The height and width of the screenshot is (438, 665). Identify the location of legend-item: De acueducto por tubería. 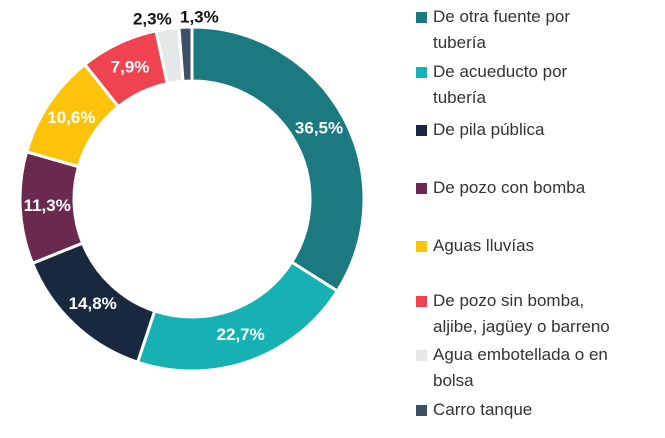
(511, 85).